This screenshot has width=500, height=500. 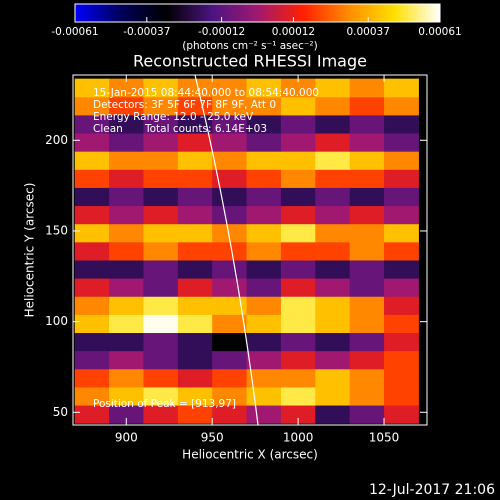 I want to click on colorbar-tick-label: 0.00061, so click(x=439, y=32).